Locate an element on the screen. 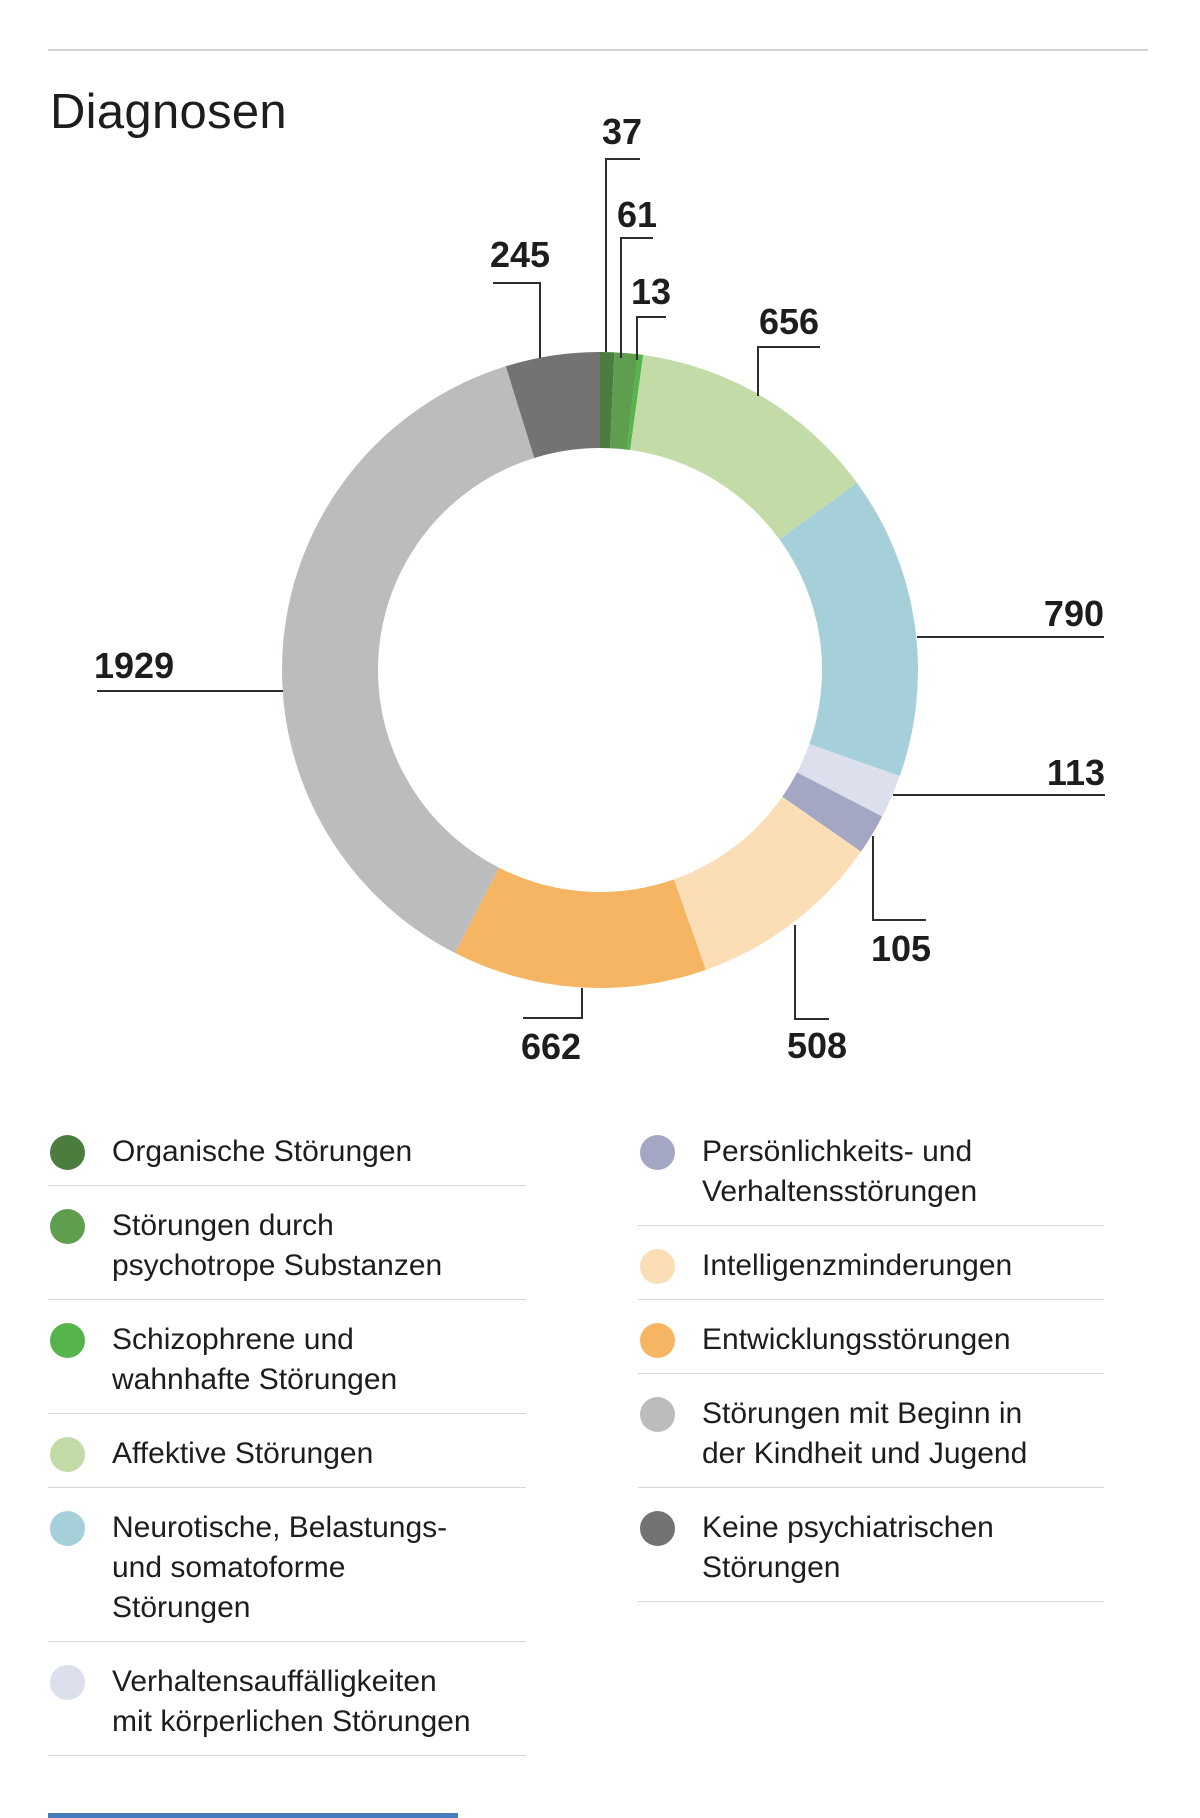 This screenshot has height=1818, width=1200. callout-line-intelligenzminderungen is located at coordinates (811, 972).